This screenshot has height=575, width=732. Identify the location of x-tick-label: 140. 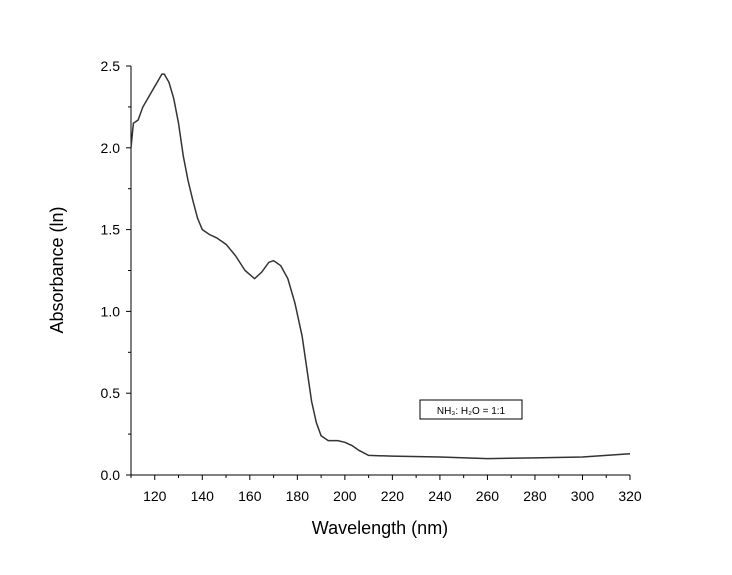
(203, 496).